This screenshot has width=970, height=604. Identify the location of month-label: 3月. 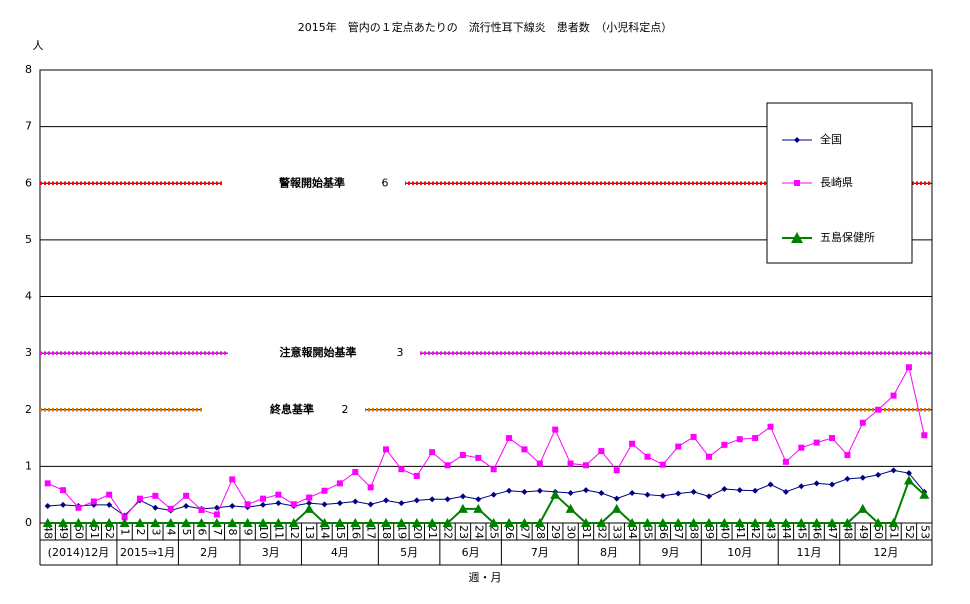
(271, 552).